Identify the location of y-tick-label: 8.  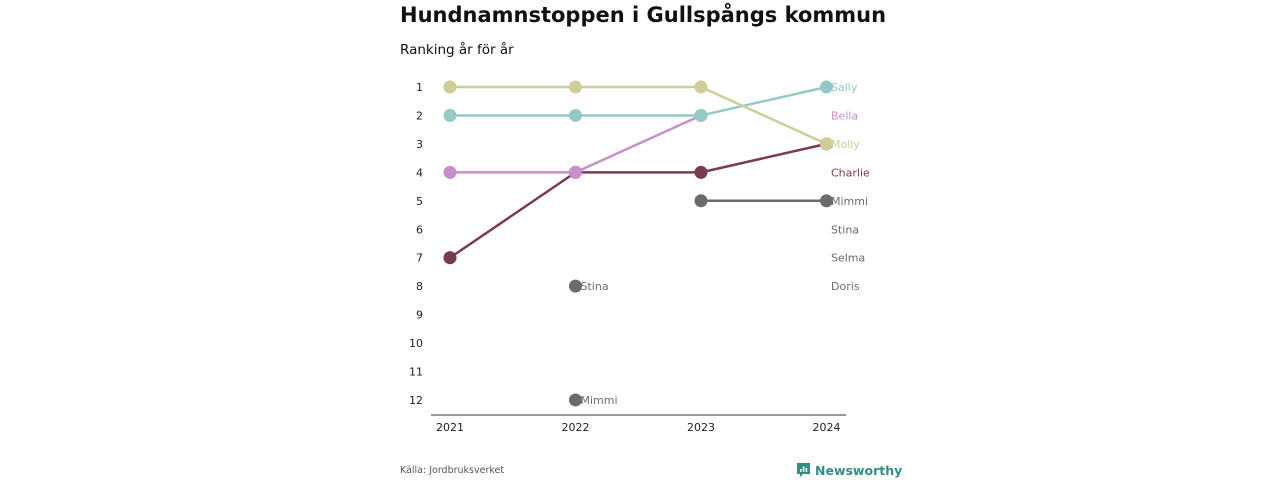
(419, 286).